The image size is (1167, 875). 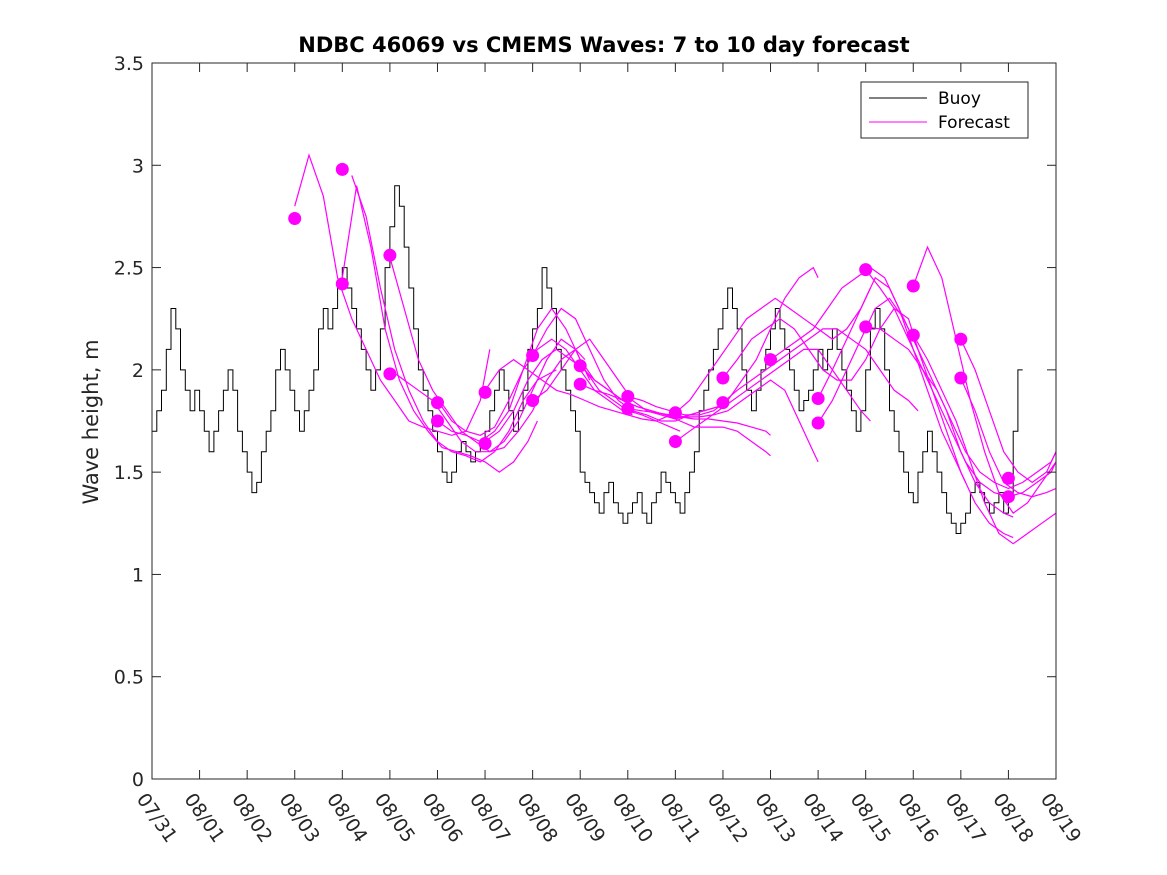 I want to click on y-tick-label: 0, so click(x=138, y=780).